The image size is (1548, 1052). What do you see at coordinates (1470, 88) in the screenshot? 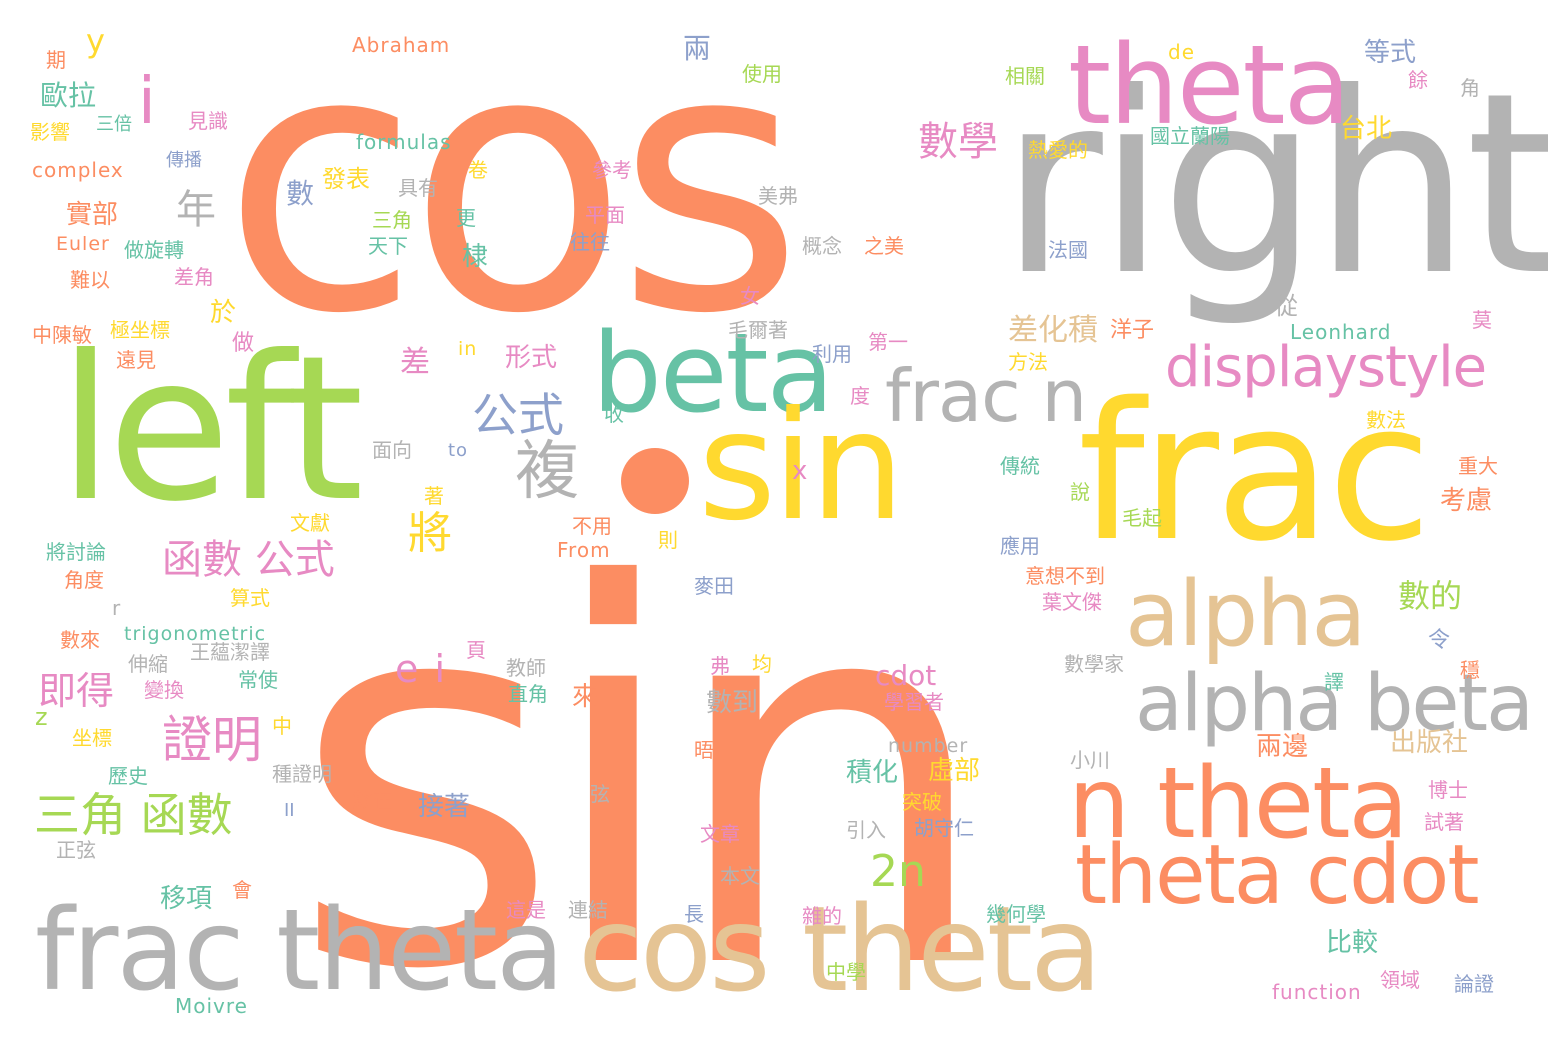
I see `cloud-word: 角` at bounding box center [1470, 88].